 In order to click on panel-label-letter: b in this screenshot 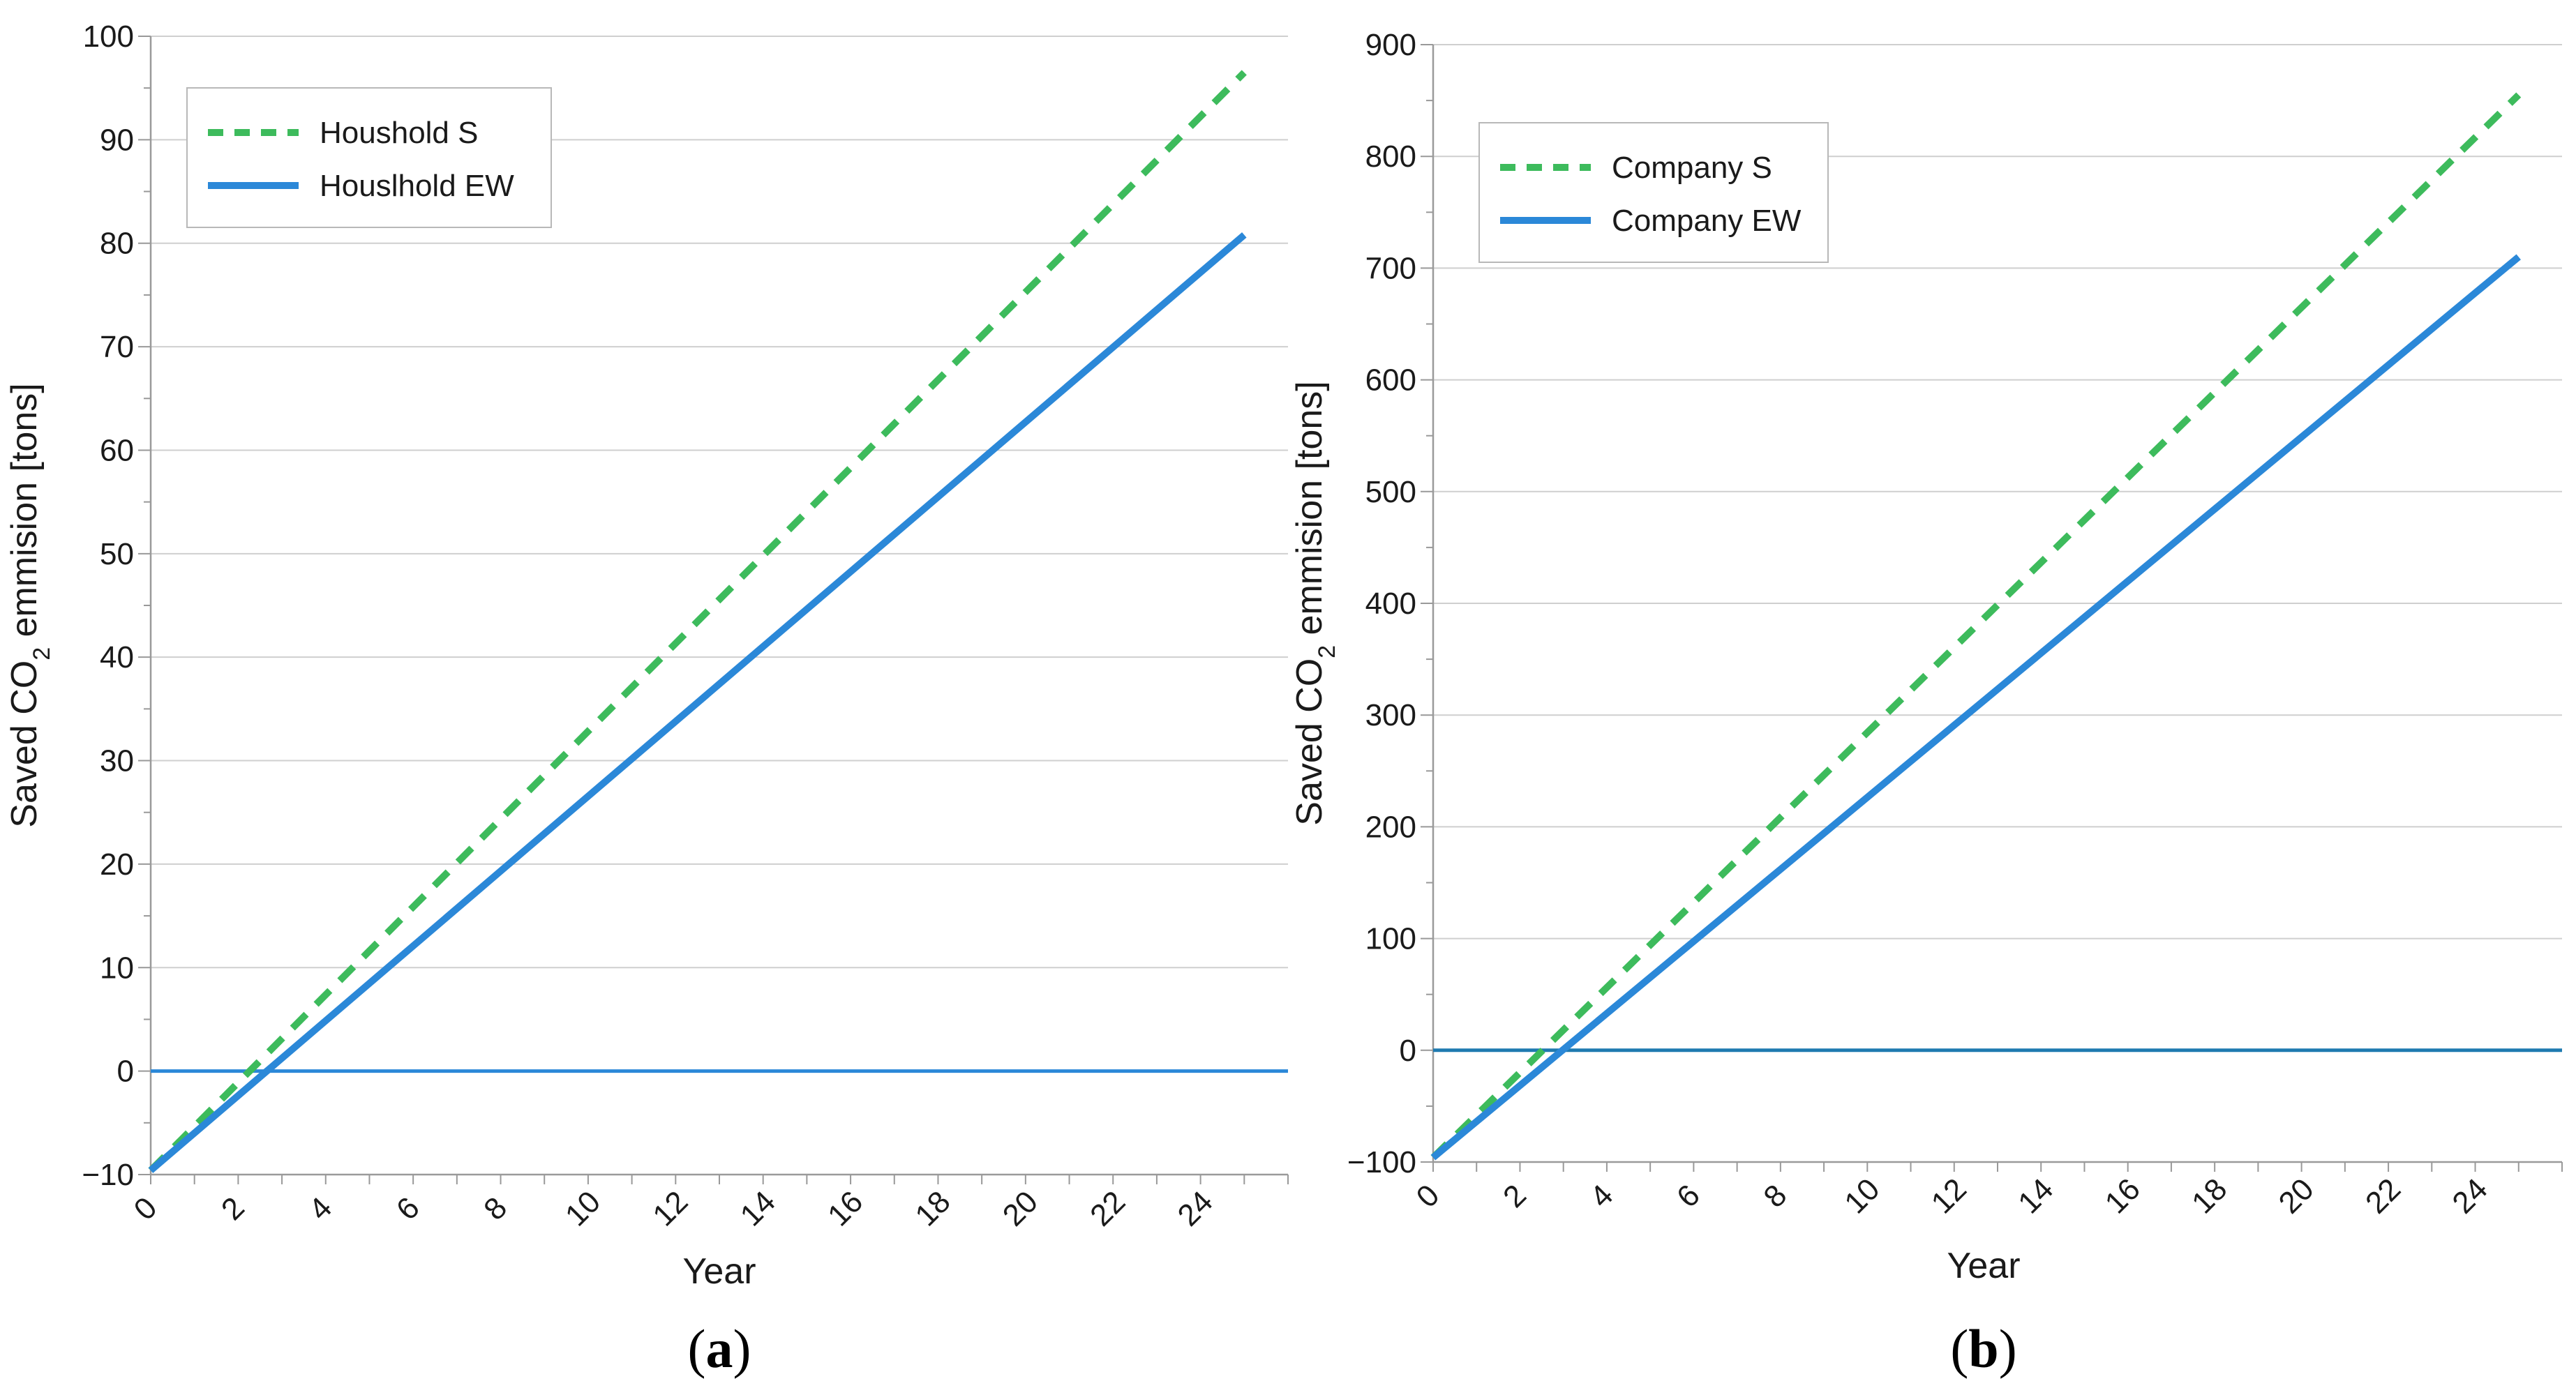, I will do `click(1983, 1348)`.